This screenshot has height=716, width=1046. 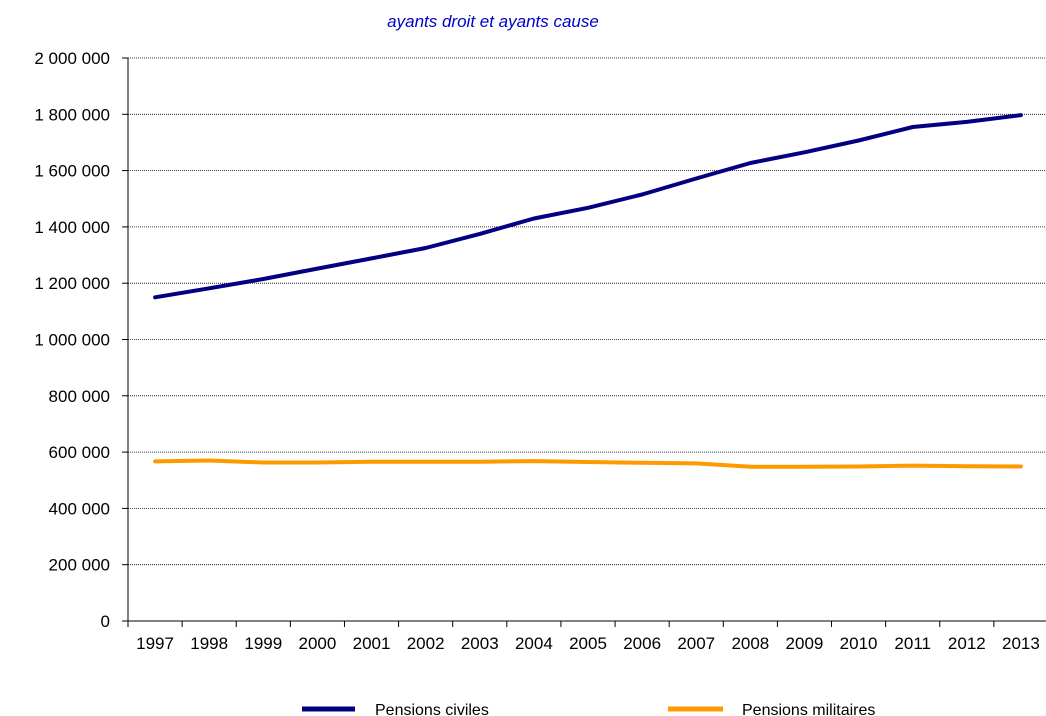 I want to click on x-tick-label: 2012, so click(x=967, y=643).